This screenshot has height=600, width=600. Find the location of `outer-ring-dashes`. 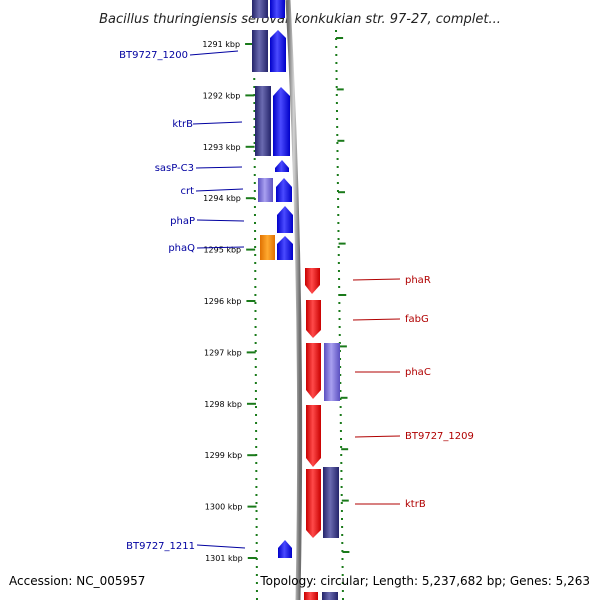

outer-ring-dashes is located at coordinates (343, 295).